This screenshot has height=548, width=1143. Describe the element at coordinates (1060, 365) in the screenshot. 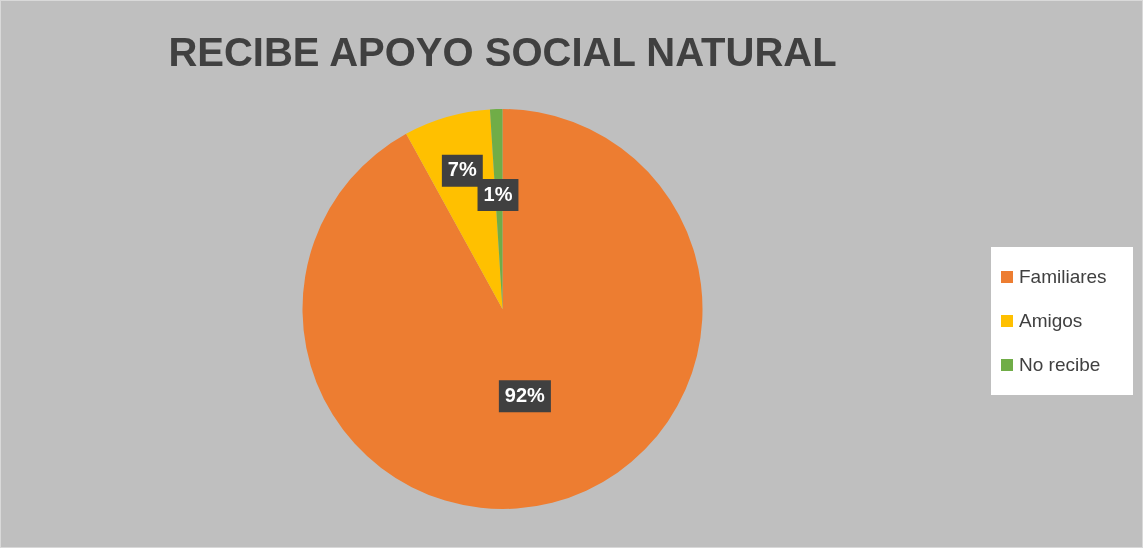

I see `legend-label: No recibe` at that location.